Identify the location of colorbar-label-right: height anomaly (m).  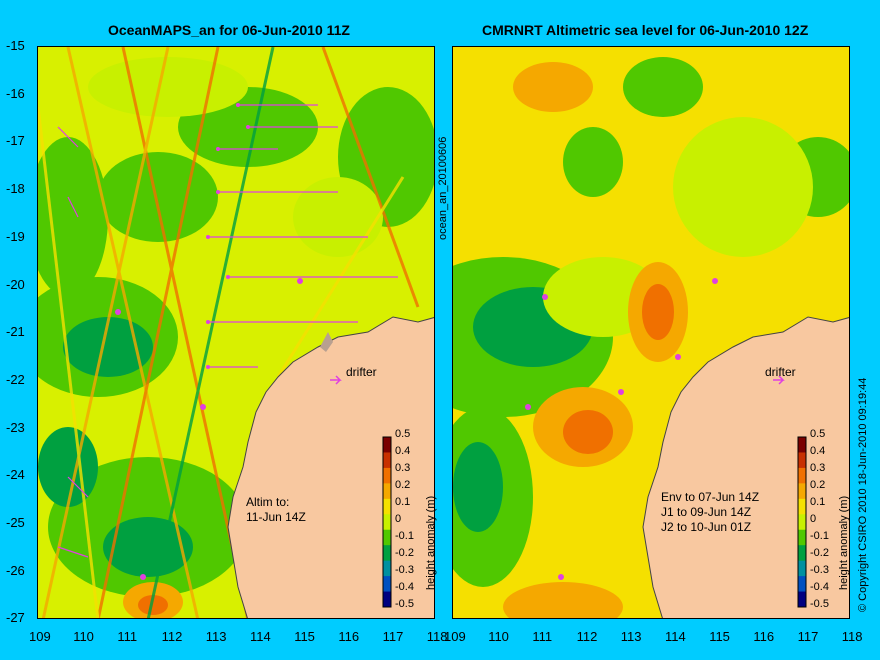
(844, 542).